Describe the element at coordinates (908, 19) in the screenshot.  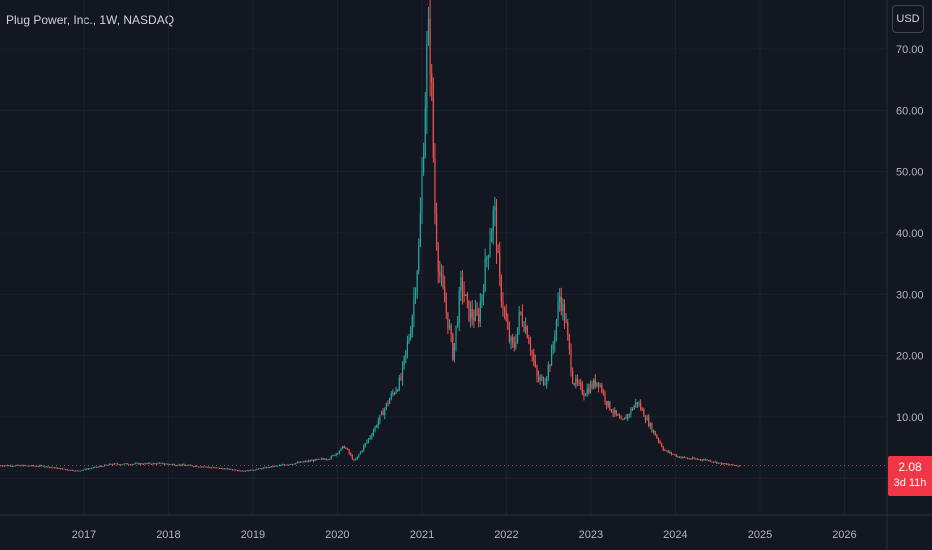
I see `currency-button: USD` at that location.